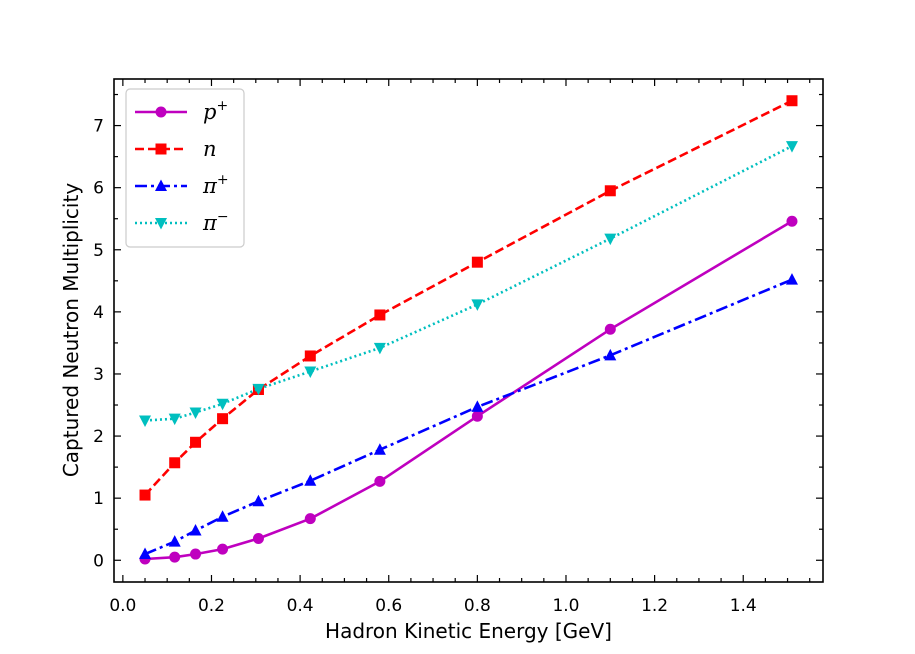  I want to click on x-tick-label: 1.2, so click(654, 606).